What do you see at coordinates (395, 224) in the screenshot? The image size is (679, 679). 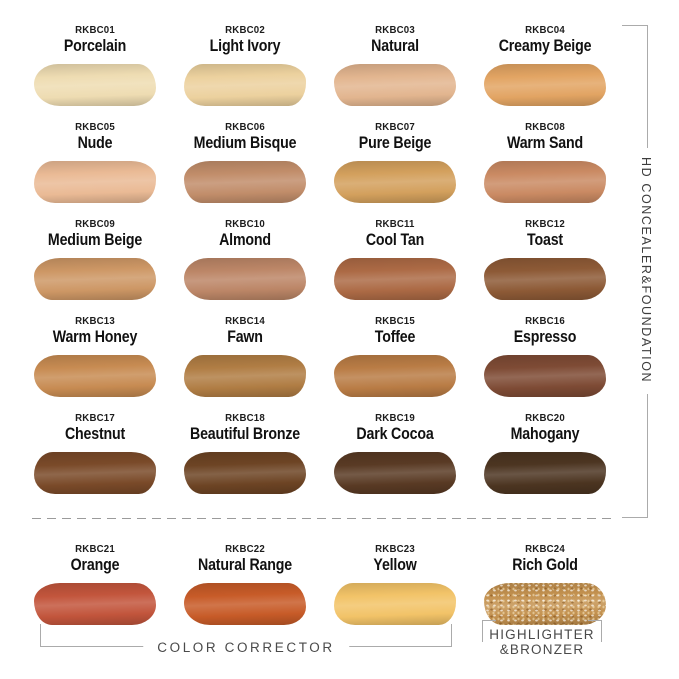 I see `shade-code: RKBC11` at bounding box center [395, 224].